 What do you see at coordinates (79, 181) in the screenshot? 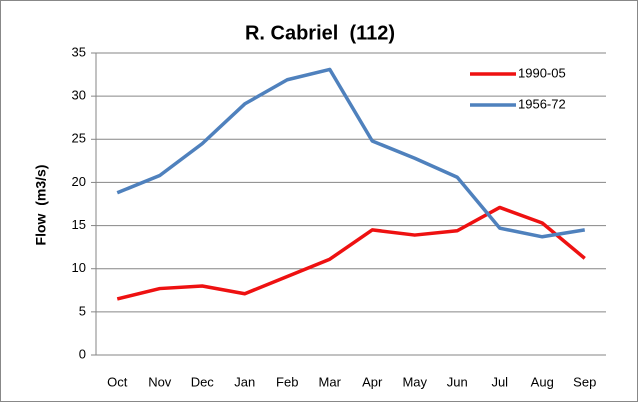
I see `y-tick-label: 20` at bounding box center [79, 181].